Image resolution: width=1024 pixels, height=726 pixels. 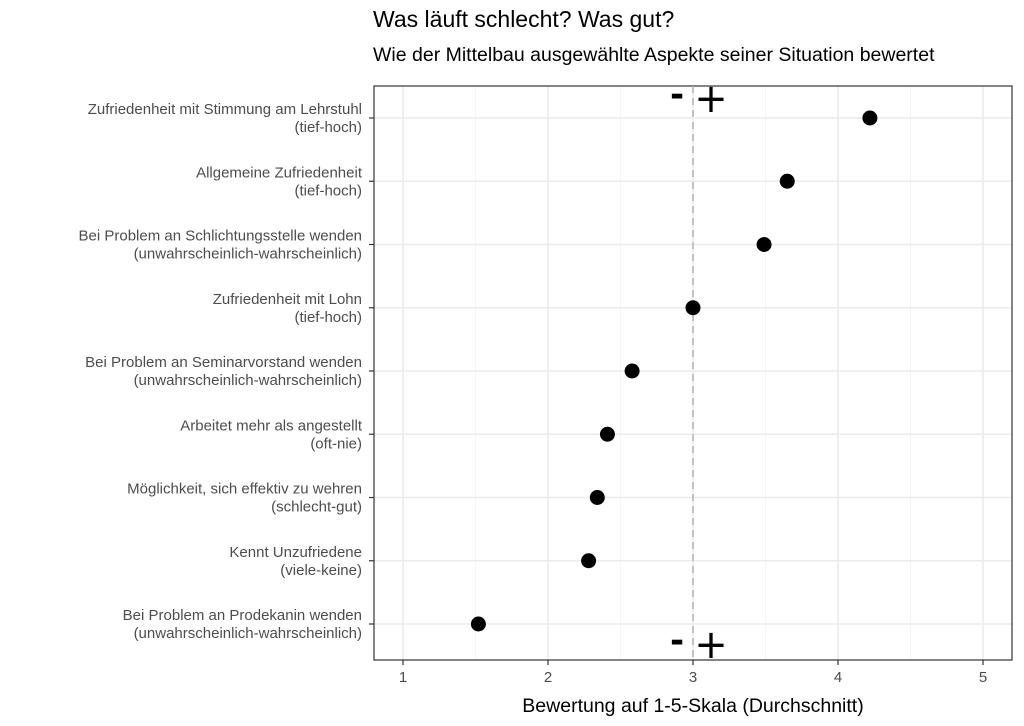 I want to click on category-label: Zufriedenheit mit Stimmung am Lehrstuhl, so click(x=225, y=109).